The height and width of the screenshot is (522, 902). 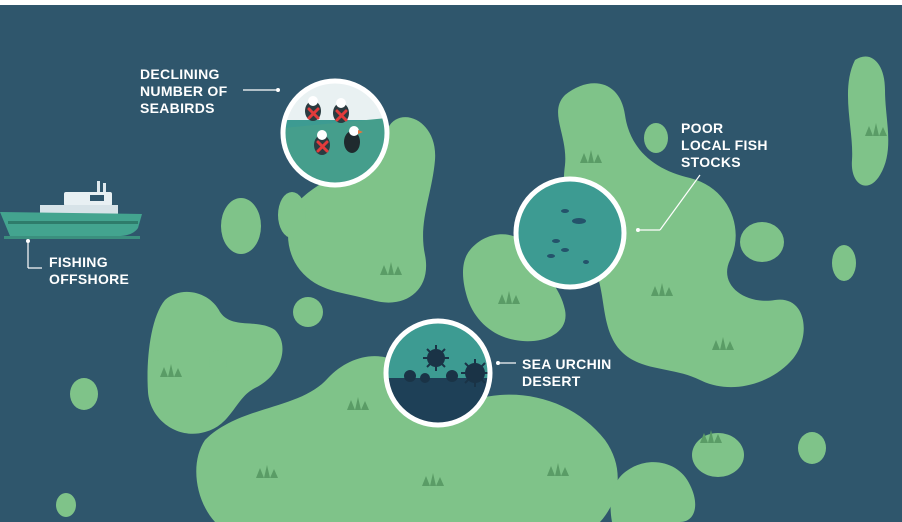 I want to click on fishing-boat, so click(x=71, y=210).